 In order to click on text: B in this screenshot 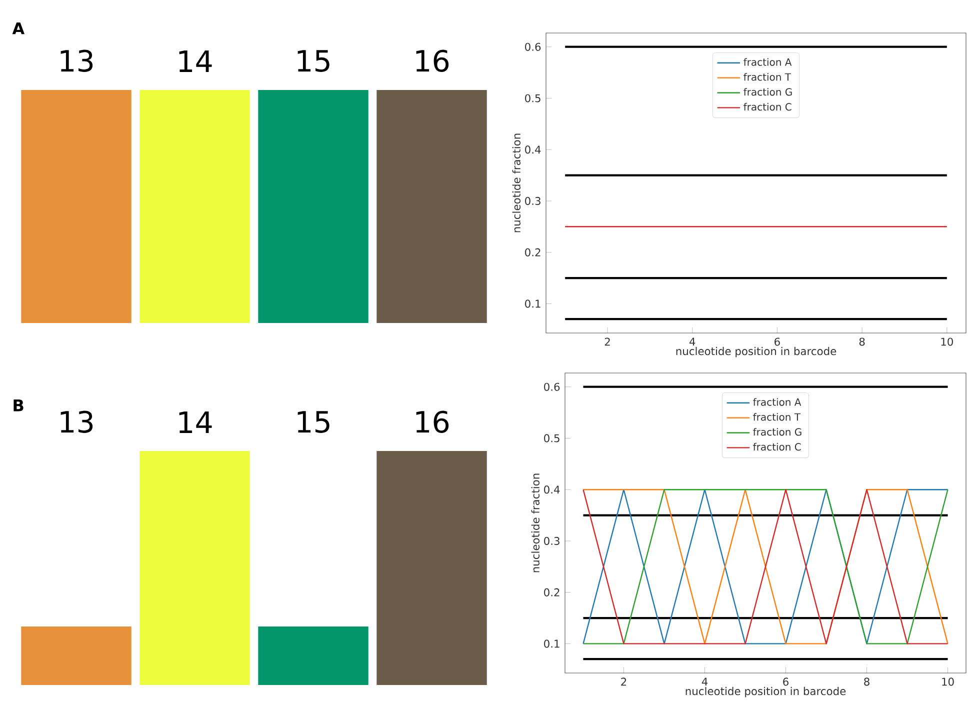, I will do `click(19, 406)`.